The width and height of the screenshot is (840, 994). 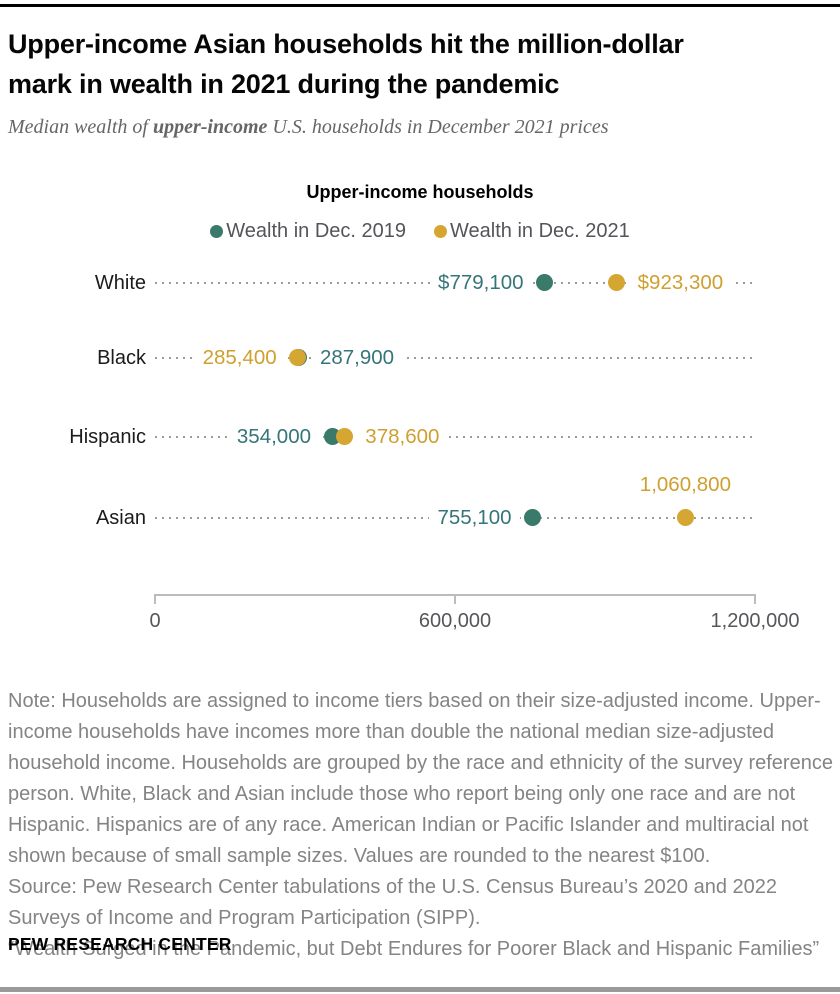 I want to click on chart-row-black: Black 287,900 285,400, so click(x=420, y=358).